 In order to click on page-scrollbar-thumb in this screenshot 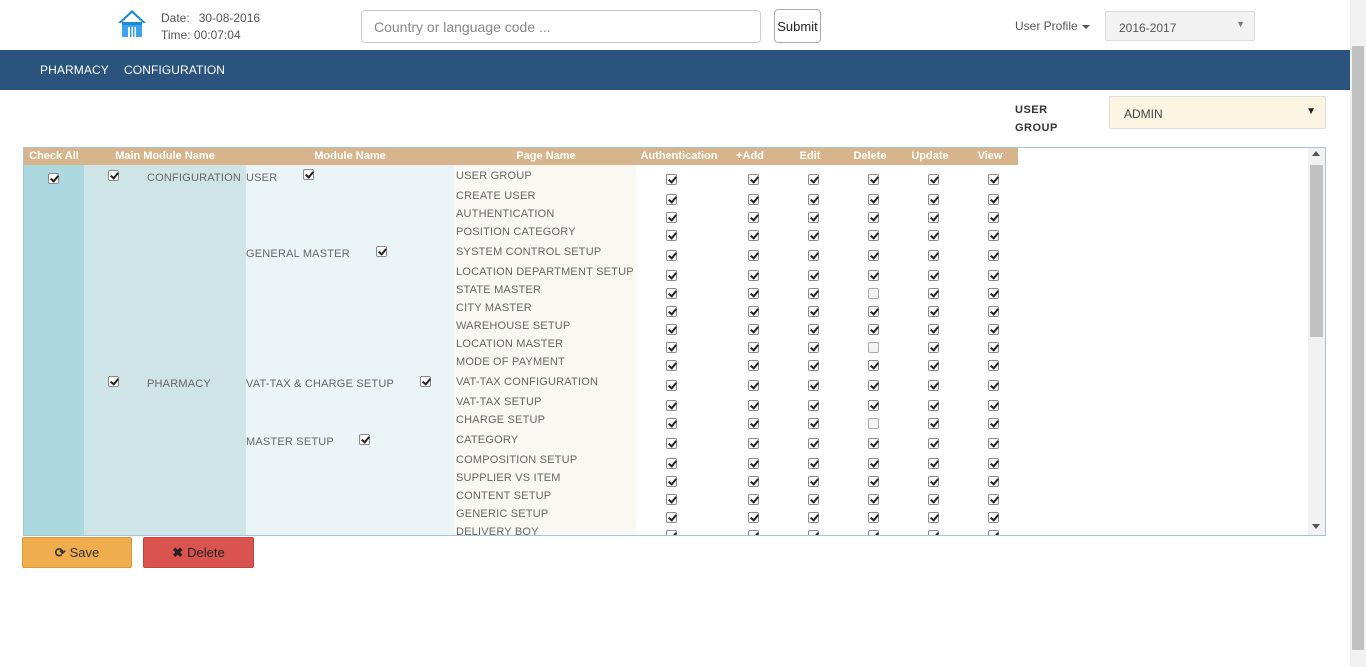, I will do `click(1358, 348)`.